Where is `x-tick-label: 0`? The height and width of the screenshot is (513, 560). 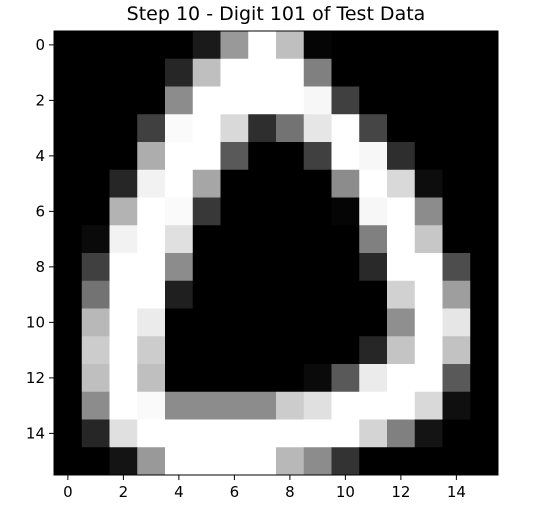 x-tick-label: 0 is located at coordinates (68, 492).